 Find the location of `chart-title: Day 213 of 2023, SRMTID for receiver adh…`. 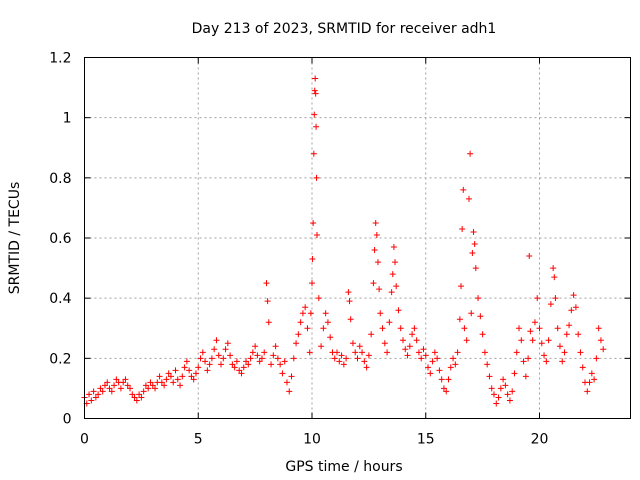

chart-title: Day 213 of 2023, SRMTID for receiver adh… is located at coordinates (344, 29).